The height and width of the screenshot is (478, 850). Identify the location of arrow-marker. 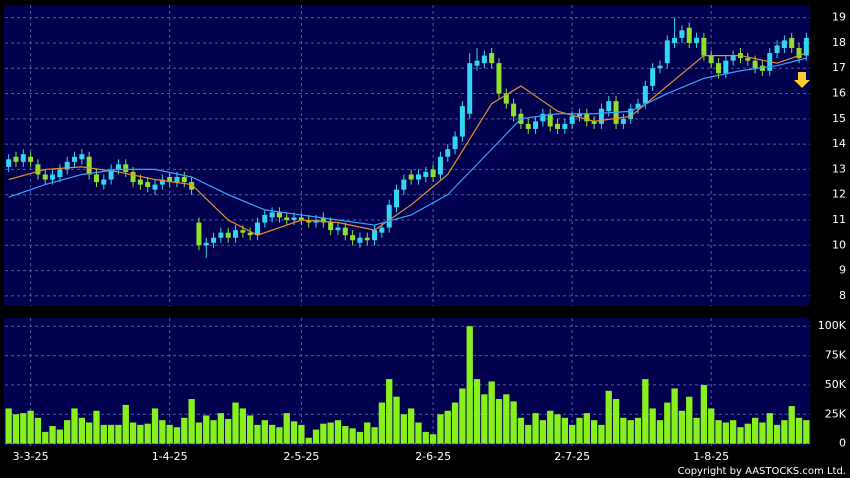
(802, 80).